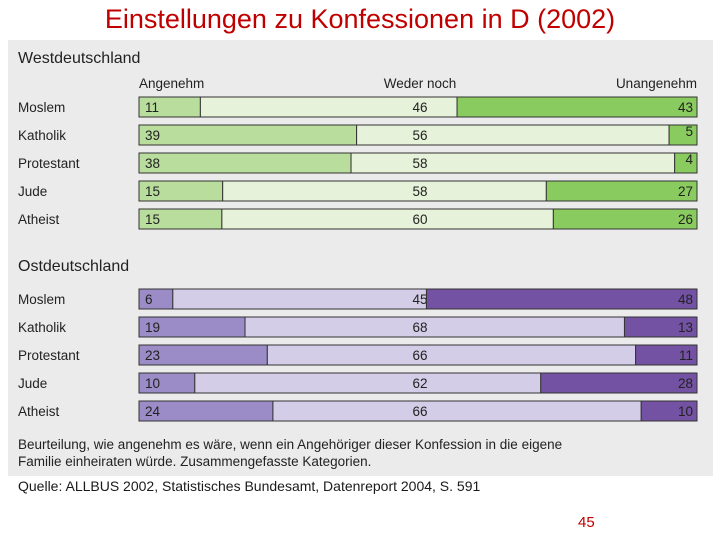 This screenshot has width=720, height=540. Describe the element at coordinates (586, 522) in the screenshot. I see `page-number: 45` at that location.